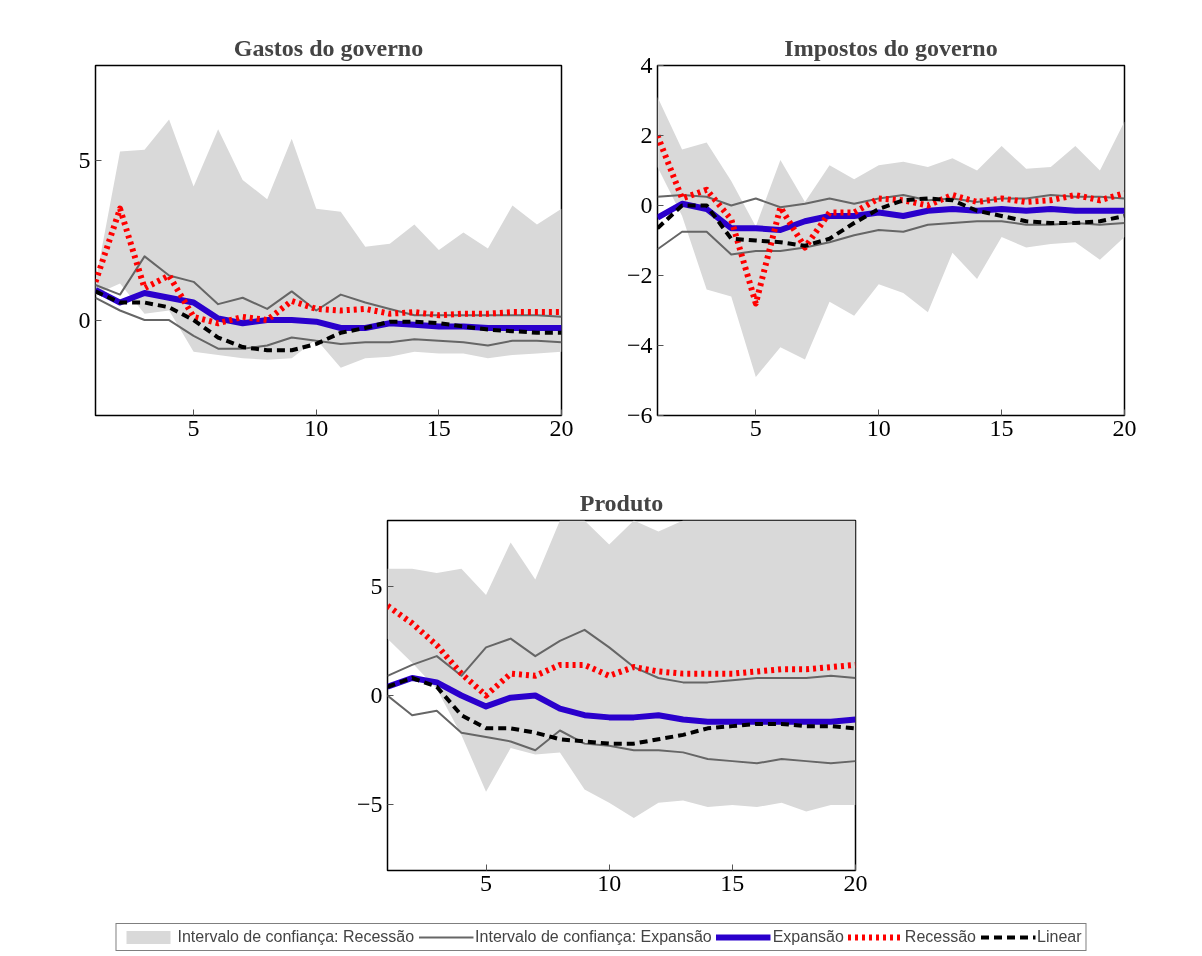 This screenshot has width=1202, height=956. What do you see at coordinates (646, 65) in the screenshot?
I see `y-tick-label: 4` at bounding box center [646, 65].